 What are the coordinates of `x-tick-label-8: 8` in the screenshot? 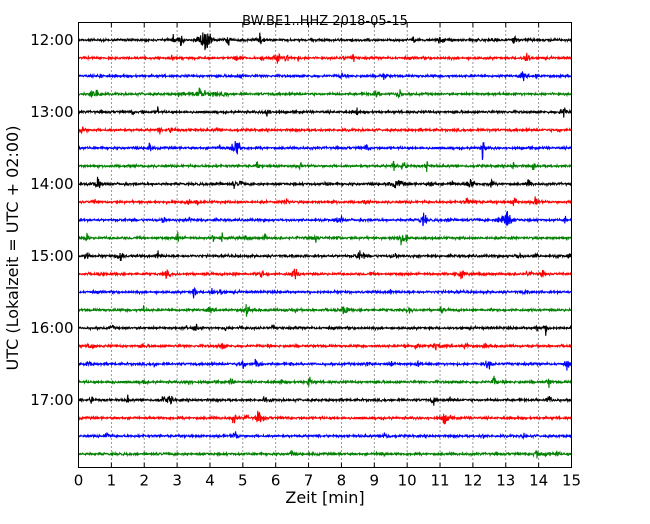 It's located at (342, 481).